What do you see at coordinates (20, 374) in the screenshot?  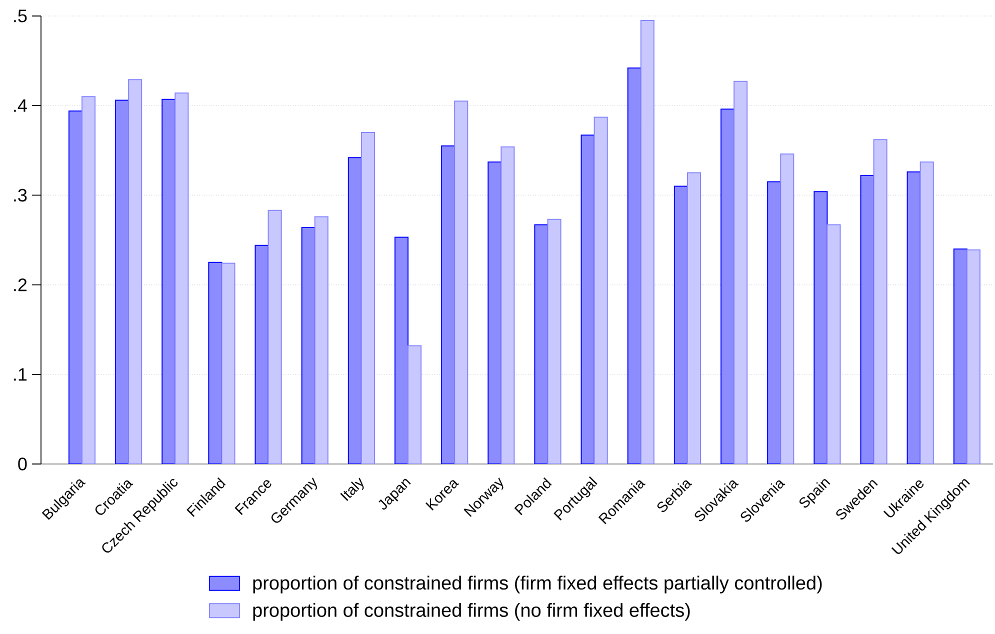 I see `y-tick-label: .1` at bounding box center [20, 374].